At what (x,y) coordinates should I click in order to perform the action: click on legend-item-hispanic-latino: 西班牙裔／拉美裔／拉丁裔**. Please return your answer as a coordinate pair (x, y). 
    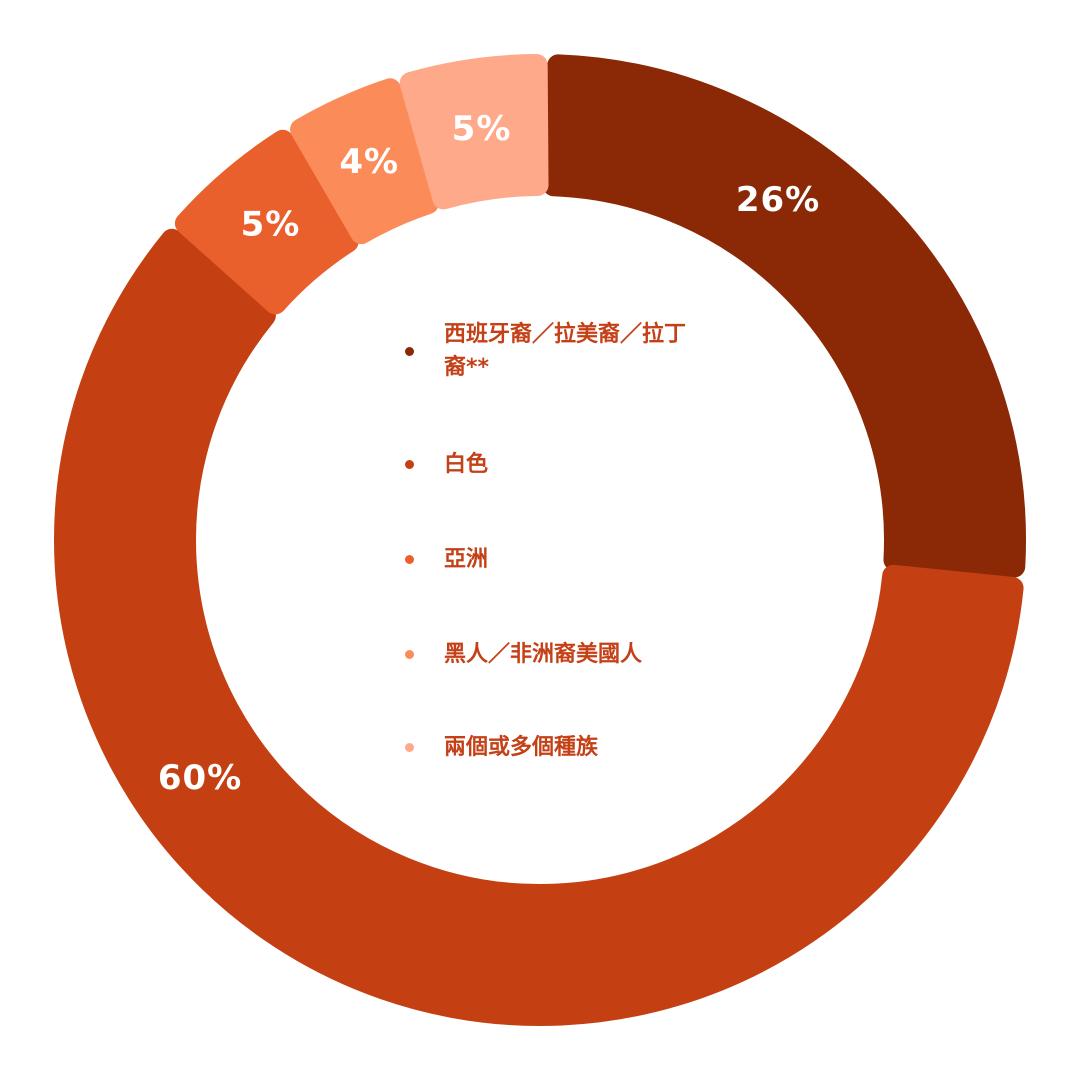
    Looking at the image, I should click on (549, 351).